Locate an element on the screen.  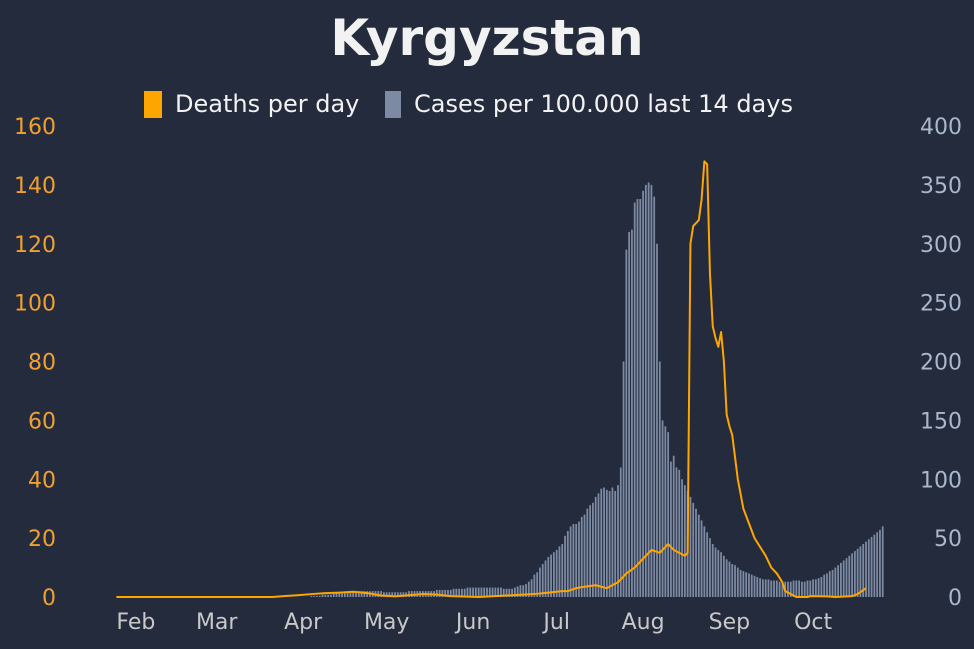
x-axis-ticks: Feb Mar Apr May Jun Jul Aug Sep Oct is located at coordinates (474, 622).